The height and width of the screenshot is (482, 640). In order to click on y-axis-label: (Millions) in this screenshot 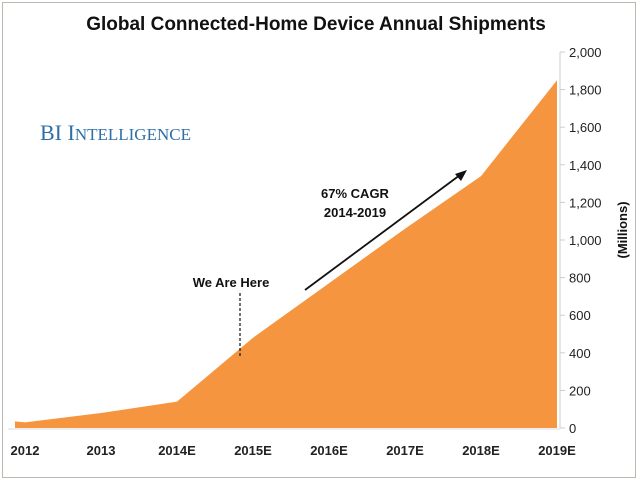, I will do `click(622, 229)`.